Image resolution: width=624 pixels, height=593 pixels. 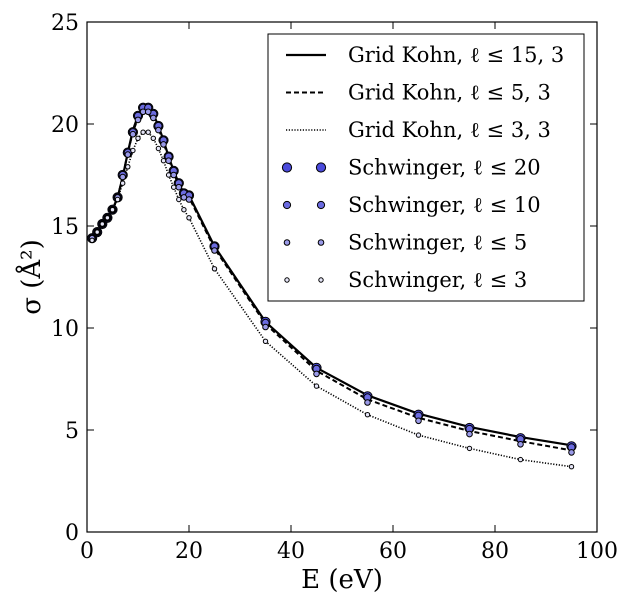 I want to click on legend-label: Schwinger, ℓ ≤ 10, so click(x=444, y=205).